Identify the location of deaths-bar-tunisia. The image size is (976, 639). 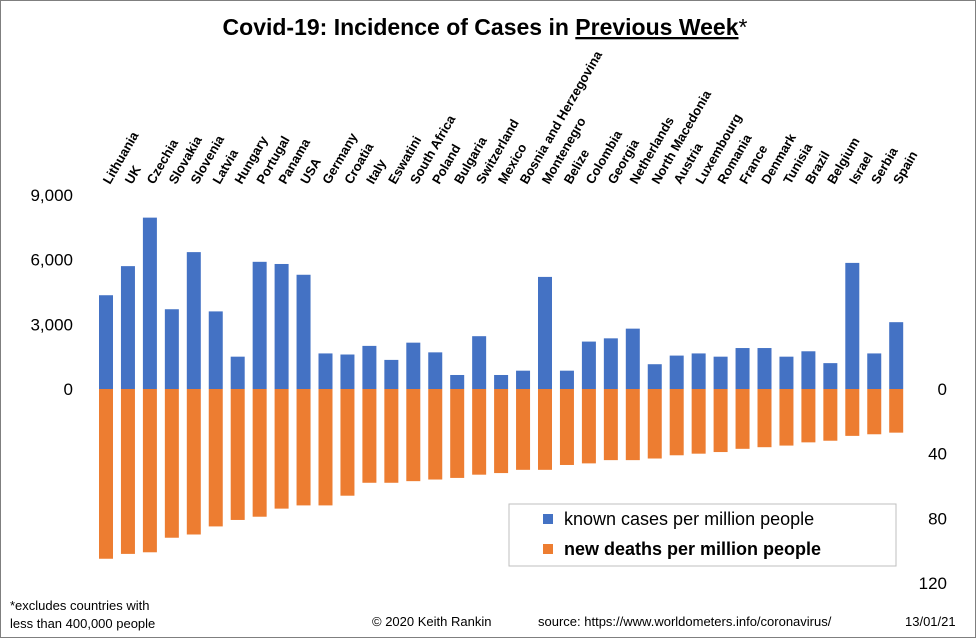
(786, 417).